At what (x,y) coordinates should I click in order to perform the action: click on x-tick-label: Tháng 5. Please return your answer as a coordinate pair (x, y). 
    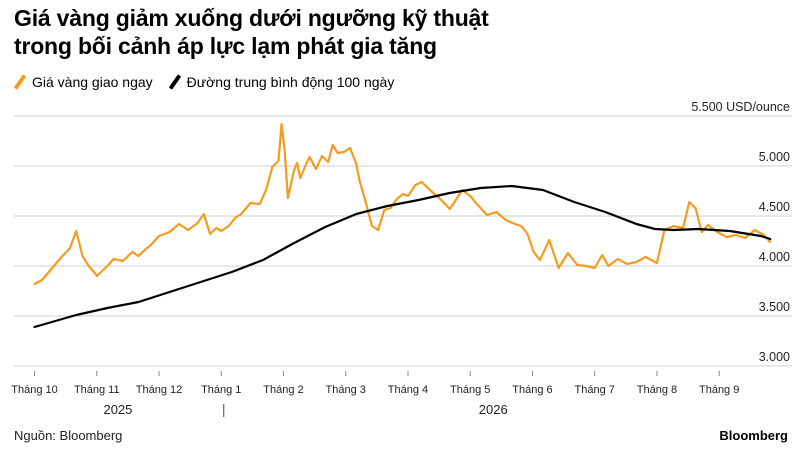
    Looking at the image, I should click on (470, 390).